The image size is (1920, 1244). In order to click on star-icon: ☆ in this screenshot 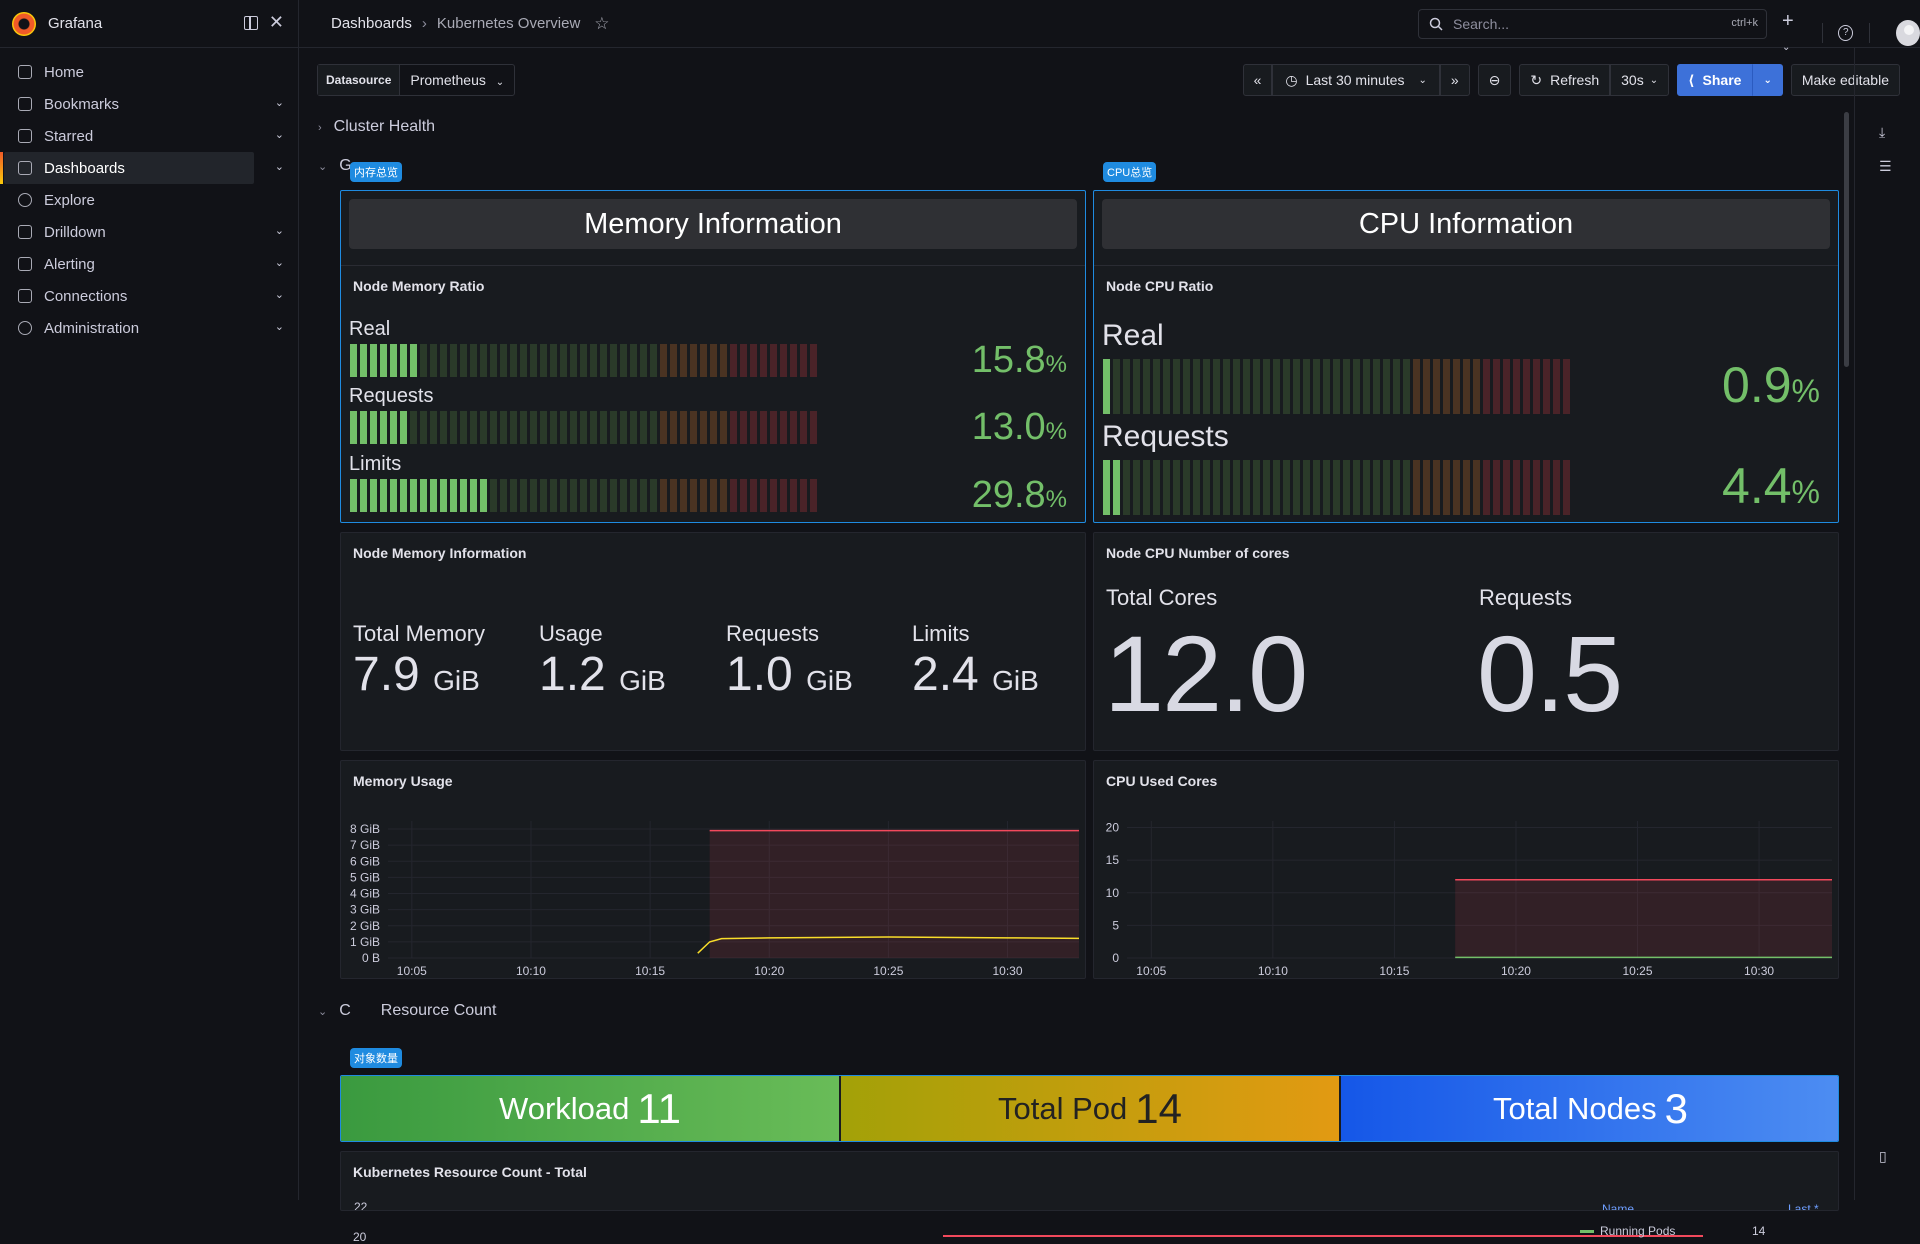, I will do `click(602, 23)`.